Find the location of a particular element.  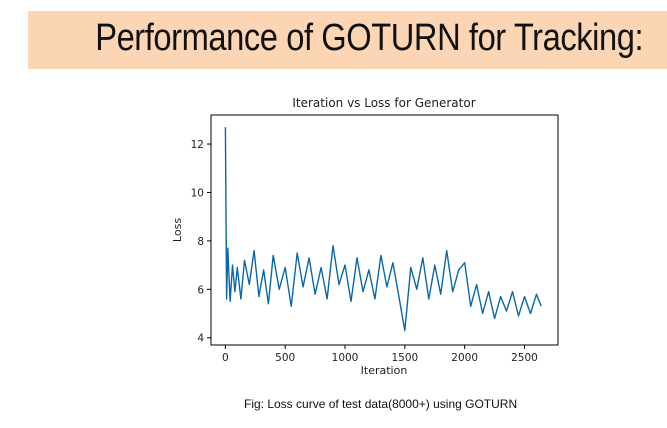

y-tick-label: 4 is located at coordinates (200, 339).